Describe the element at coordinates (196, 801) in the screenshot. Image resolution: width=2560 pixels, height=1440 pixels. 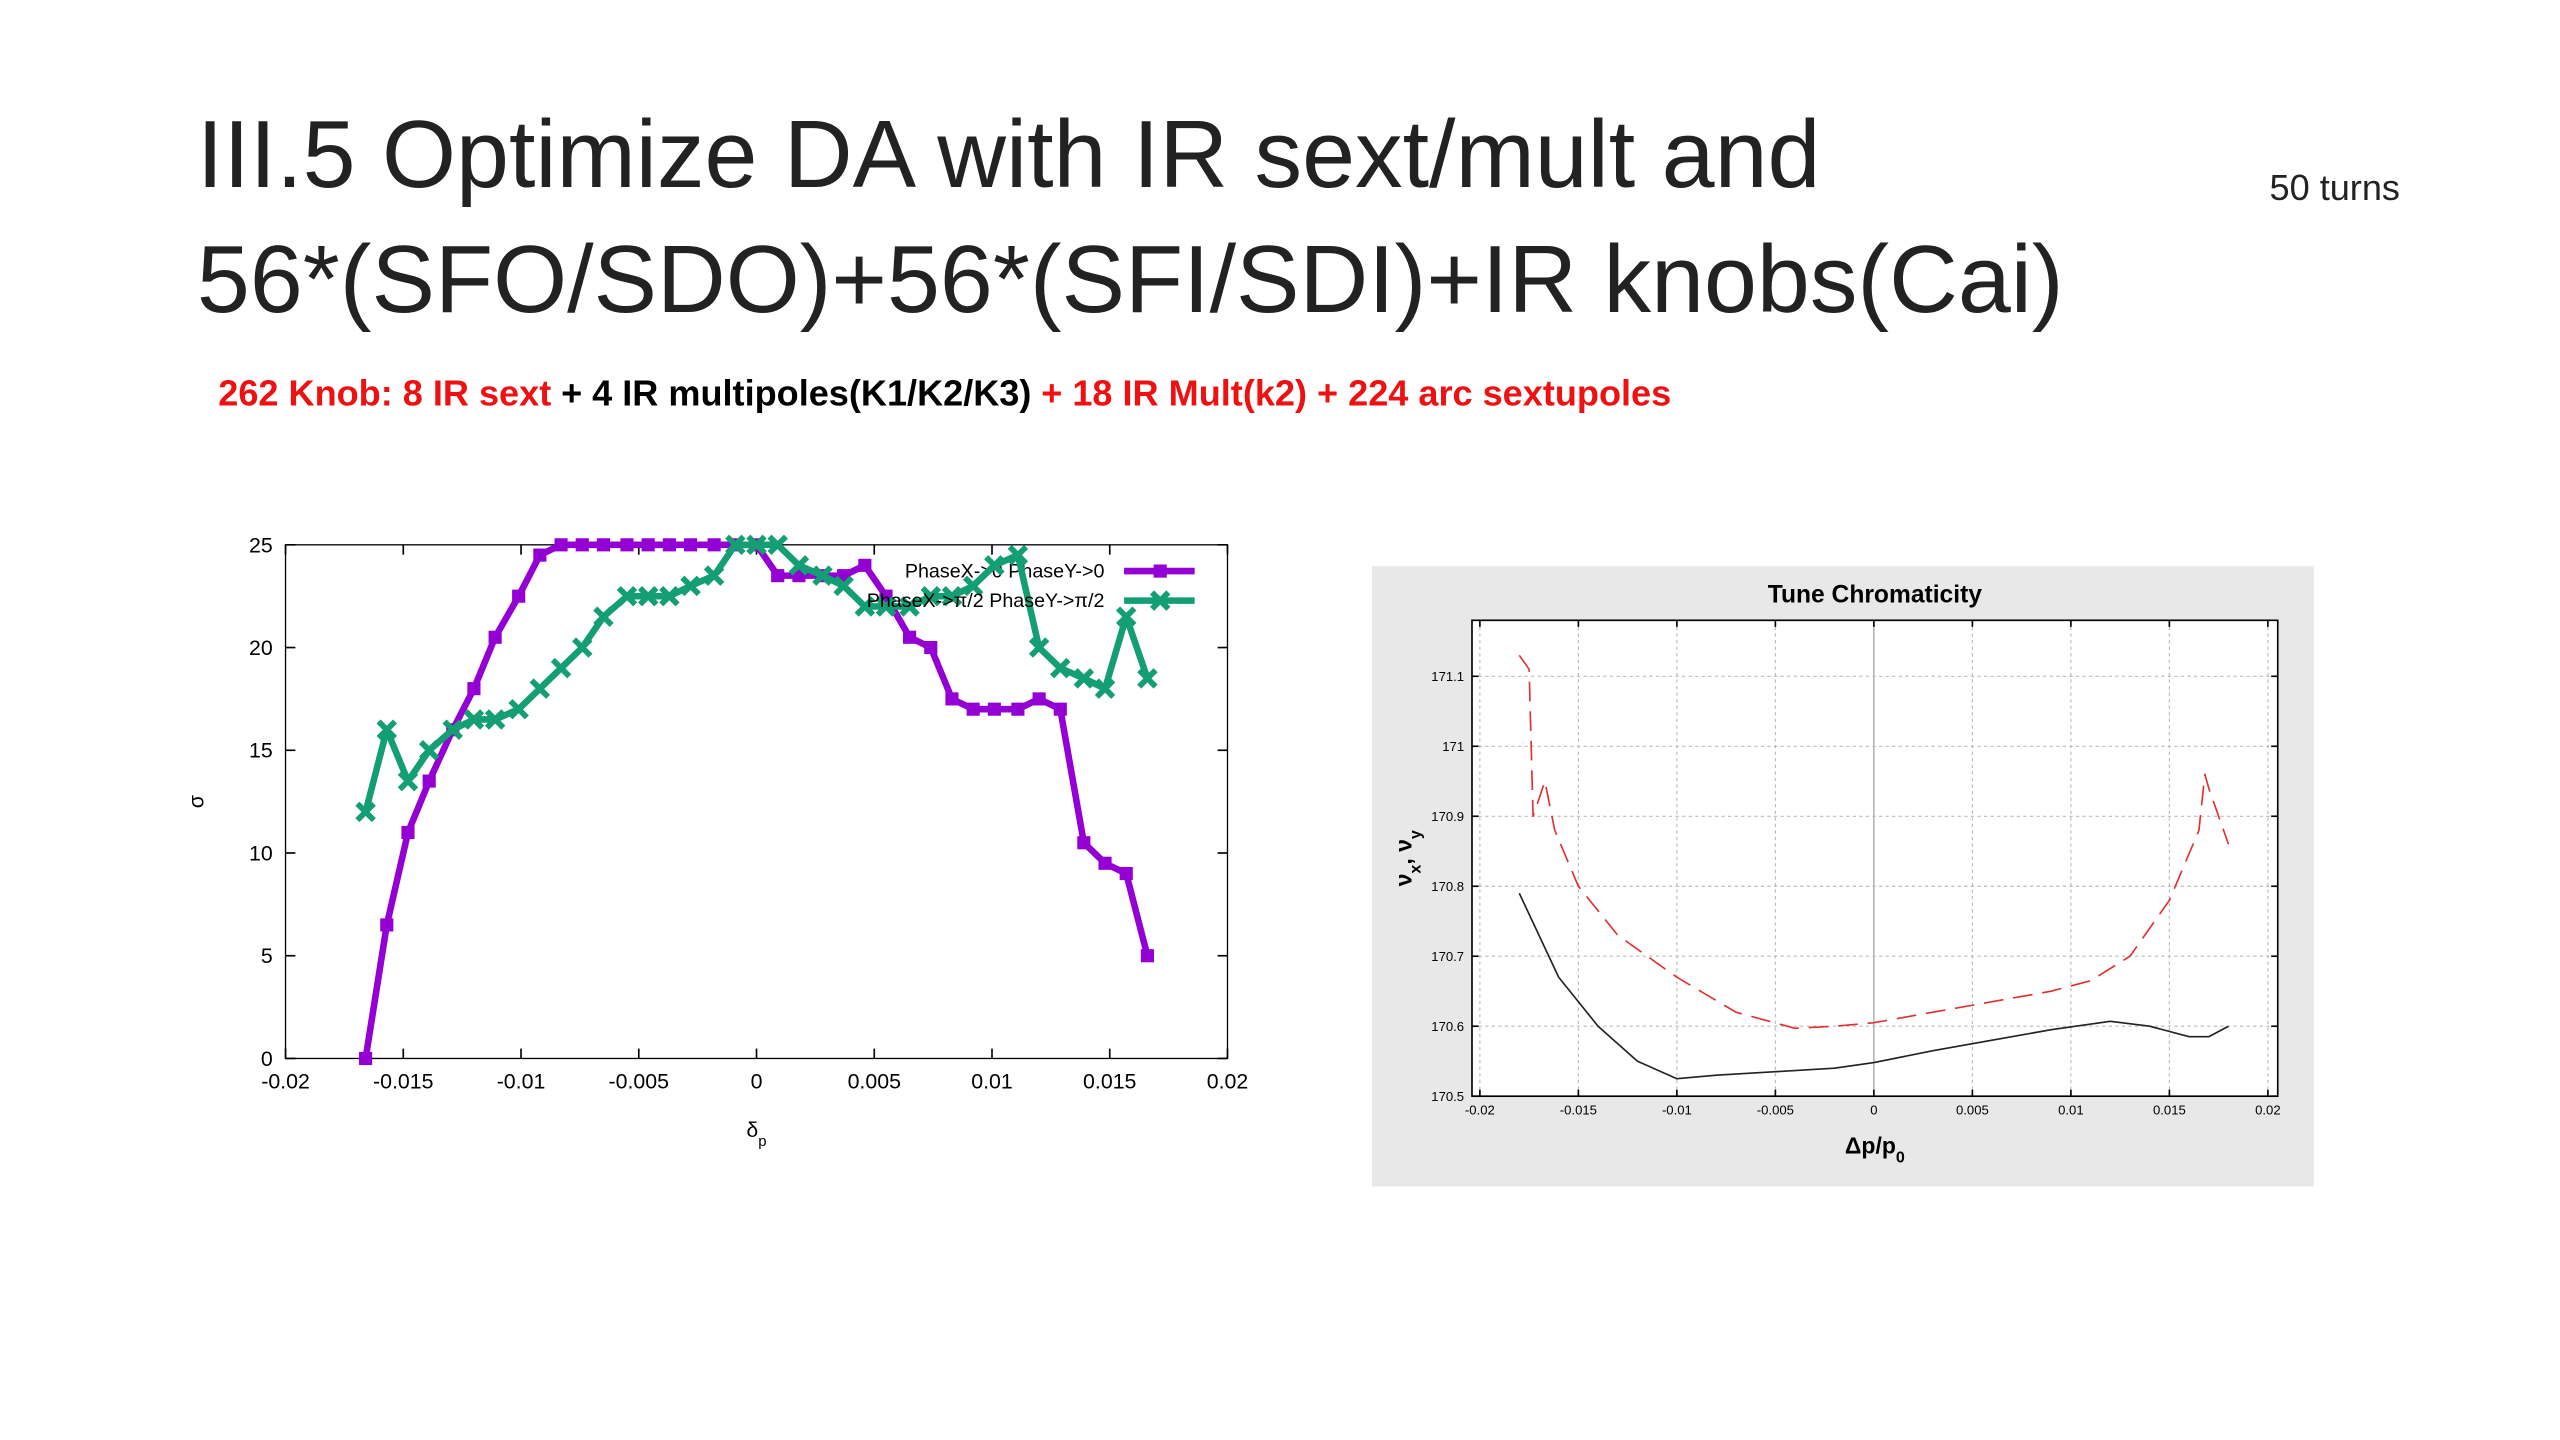
I see `axis-label-part: σ` at that location.